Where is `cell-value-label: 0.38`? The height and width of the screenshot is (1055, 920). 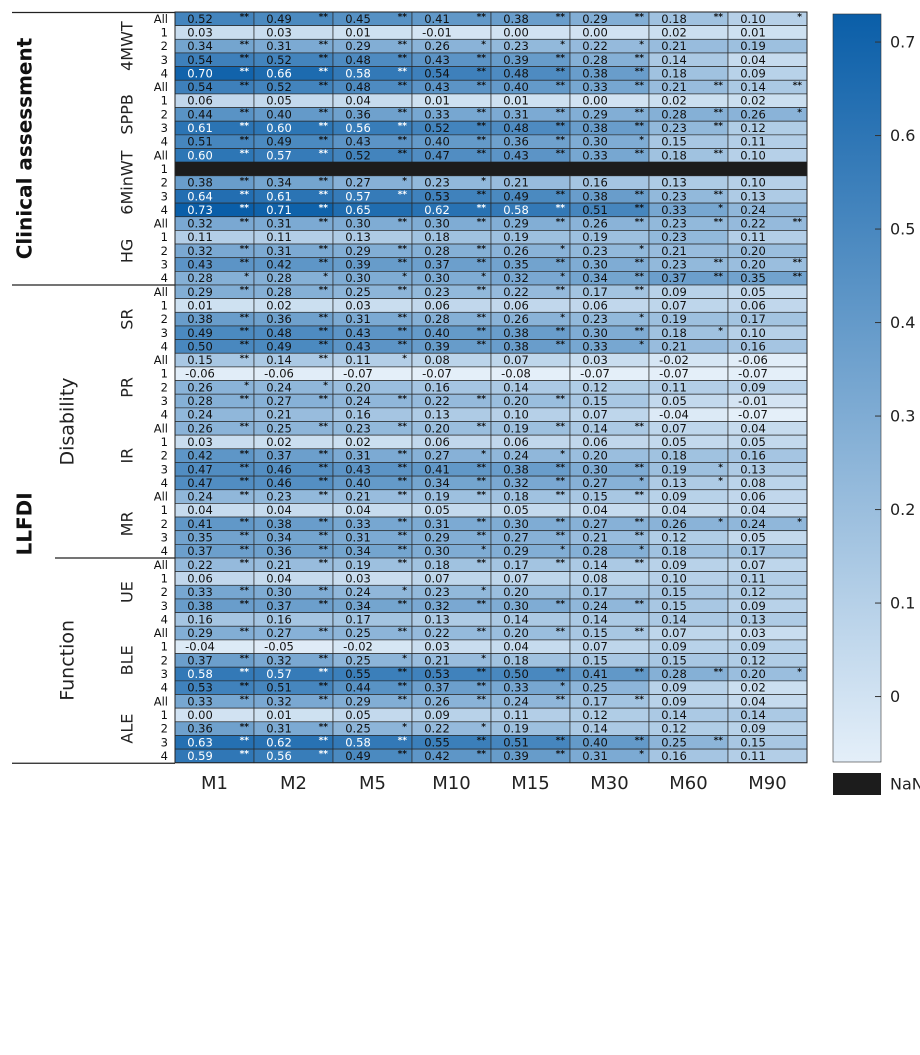
cell-value-label: 0.38 is located at coordinates (595, 73).